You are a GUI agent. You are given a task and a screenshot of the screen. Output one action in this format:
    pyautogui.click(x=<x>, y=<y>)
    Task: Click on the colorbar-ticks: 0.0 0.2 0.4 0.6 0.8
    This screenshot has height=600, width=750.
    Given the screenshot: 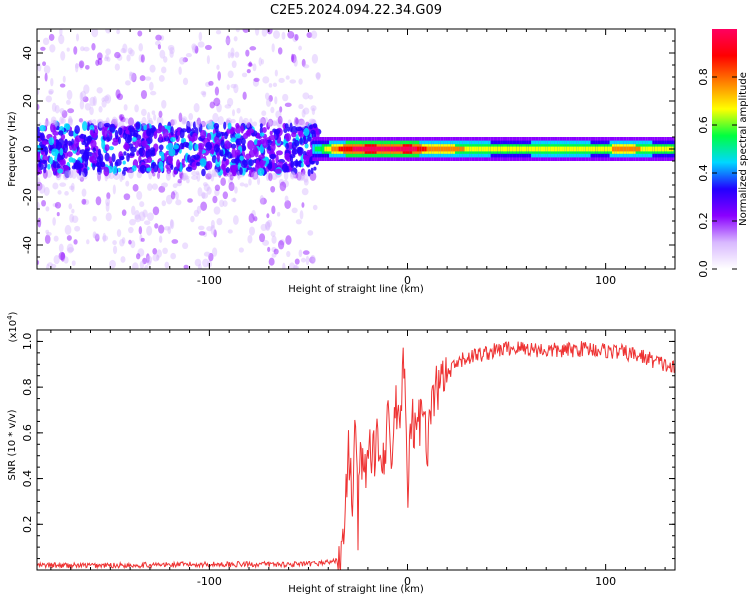 What is the action you would take?
    pyautogui.click(x=717, y=173)
    